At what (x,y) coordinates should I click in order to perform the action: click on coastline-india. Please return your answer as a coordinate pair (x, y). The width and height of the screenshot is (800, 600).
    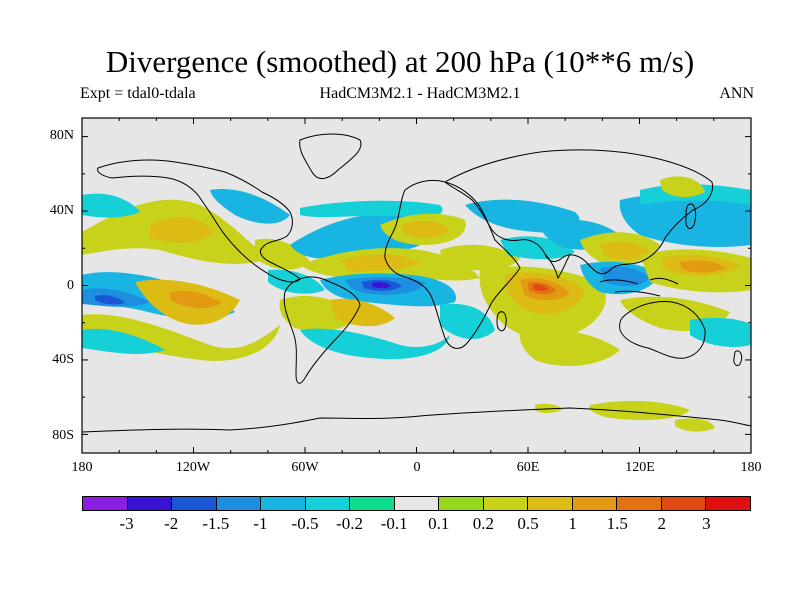
    Looking at the image, I should click on (557, 266).